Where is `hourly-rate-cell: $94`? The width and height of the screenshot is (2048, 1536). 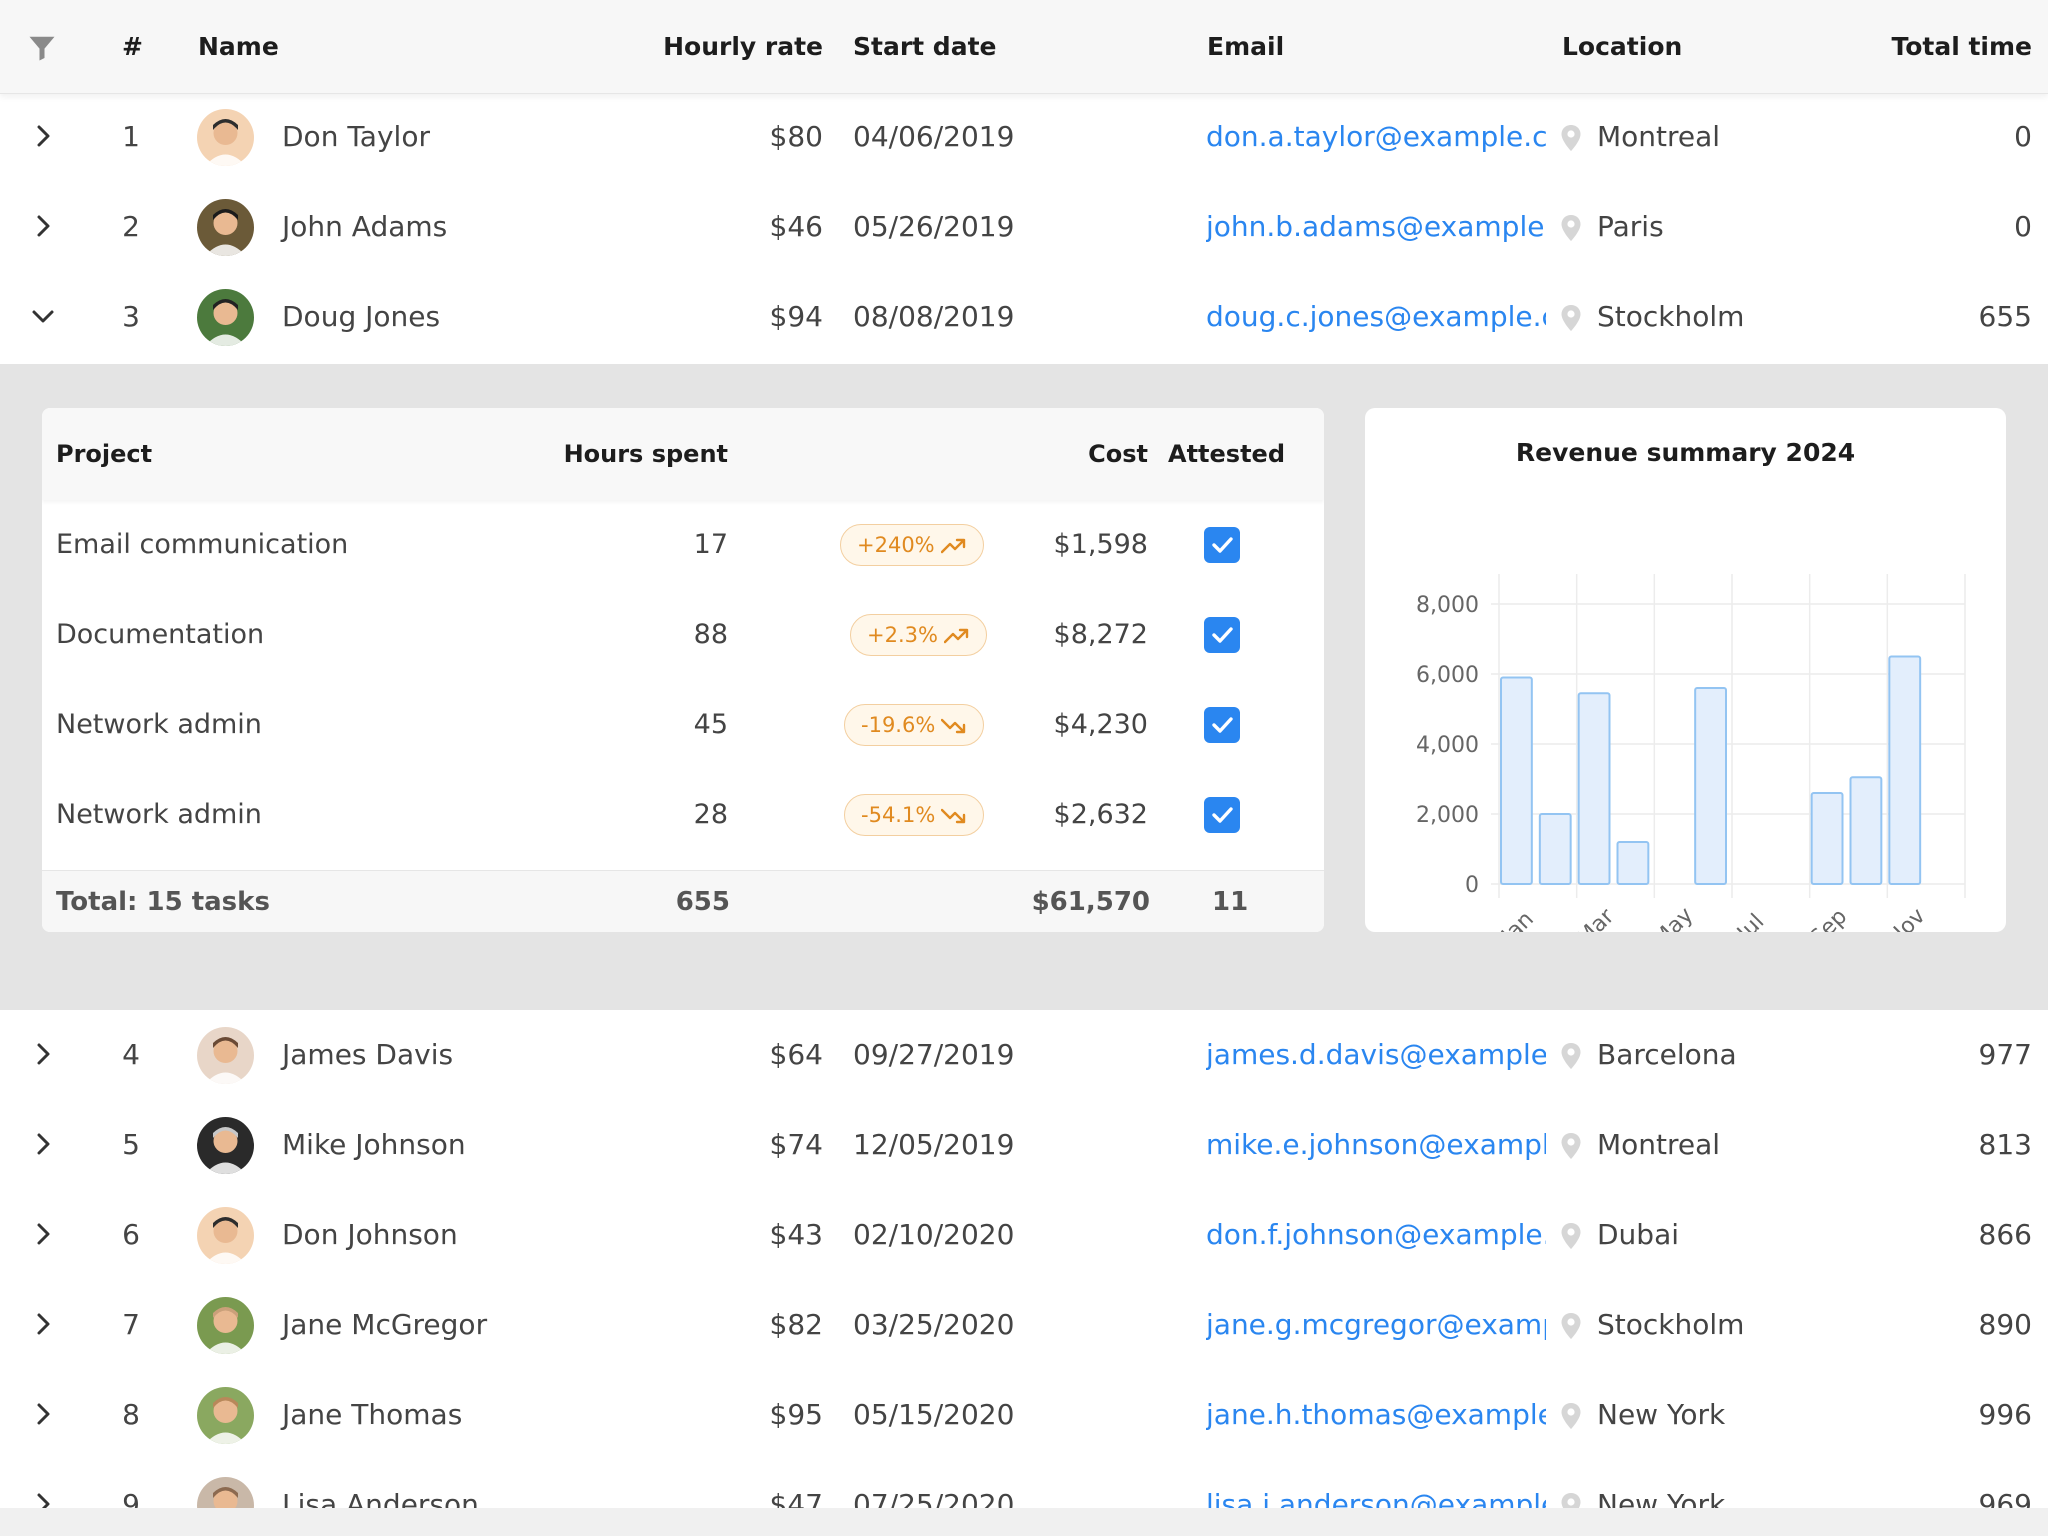 hourly-rate-cell: $94 is located at coordinates (796, 316).